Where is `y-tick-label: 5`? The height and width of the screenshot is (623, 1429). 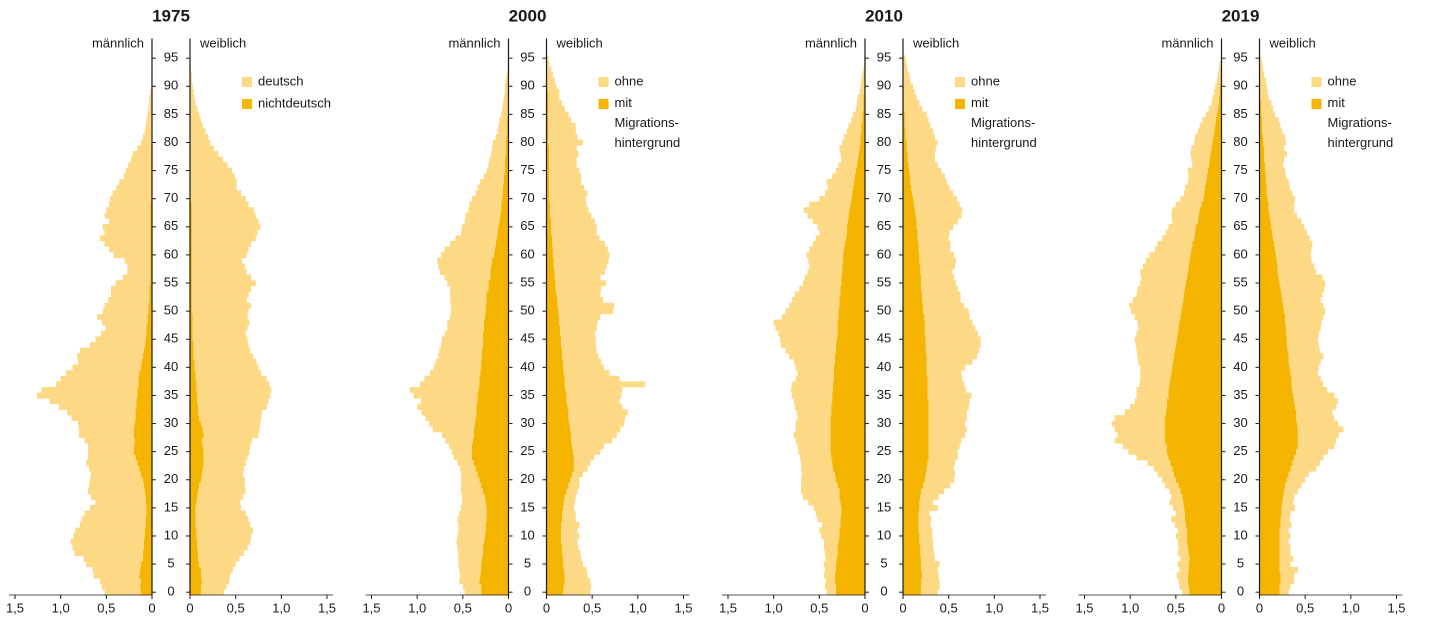
y-tick-label: 5 is located at coordinates (170, 563).